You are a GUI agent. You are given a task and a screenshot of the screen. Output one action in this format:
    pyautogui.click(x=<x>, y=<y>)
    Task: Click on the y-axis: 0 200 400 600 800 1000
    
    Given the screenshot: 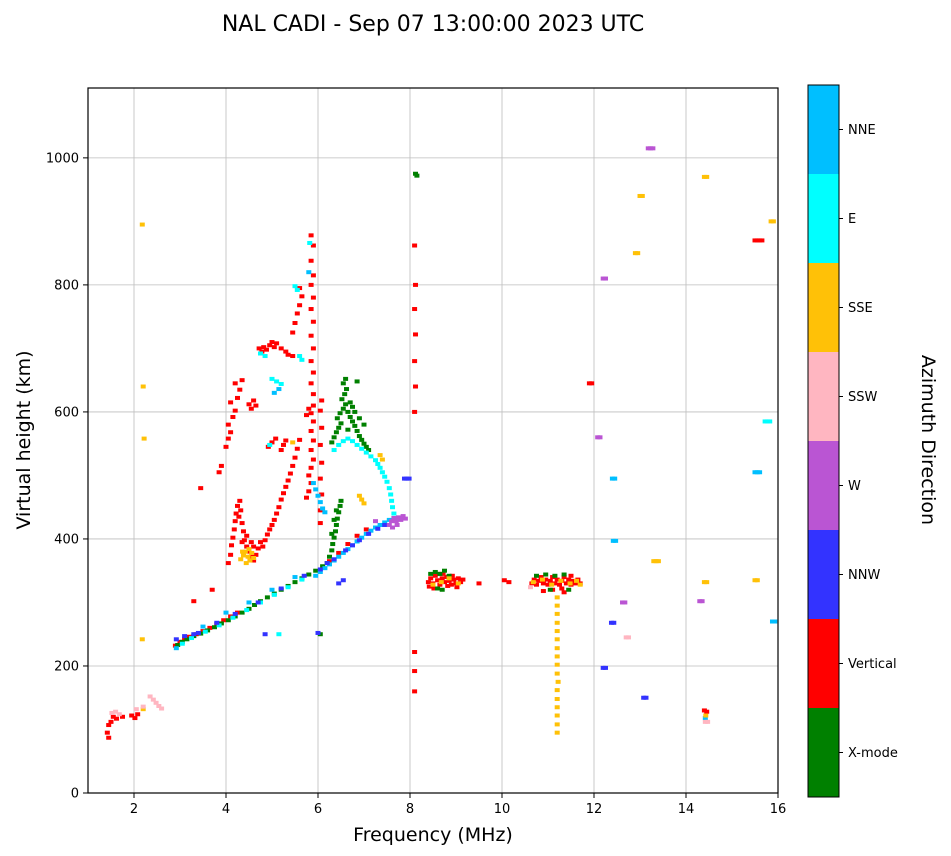 What is the action you would take?
    pyautogui.click(x=67, y=476)
    